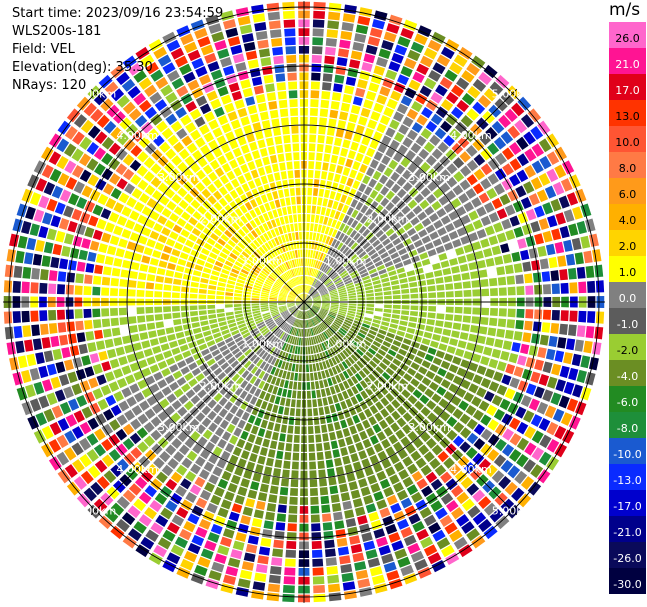 The image size is (647, 607). What do you see at coordinates (346, 344) in the screenshot?
I see `range-ring-label: 1.00km` at bounding box center [346, 344].